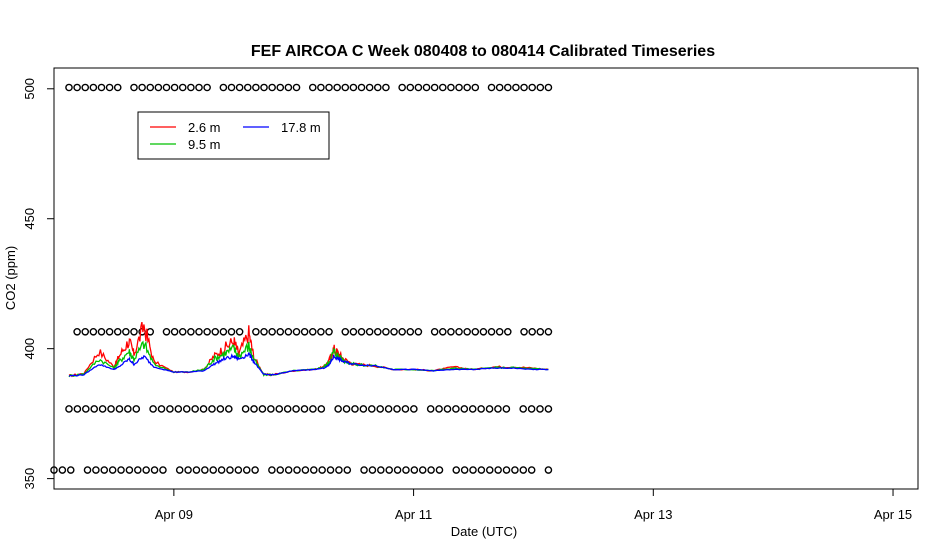 Image resolution: width=936 pixels, height=540 pixels. What do you see at coordinates (233, 135) in the screenshot?
I see `legend-box` at bounding box center [233, 135].